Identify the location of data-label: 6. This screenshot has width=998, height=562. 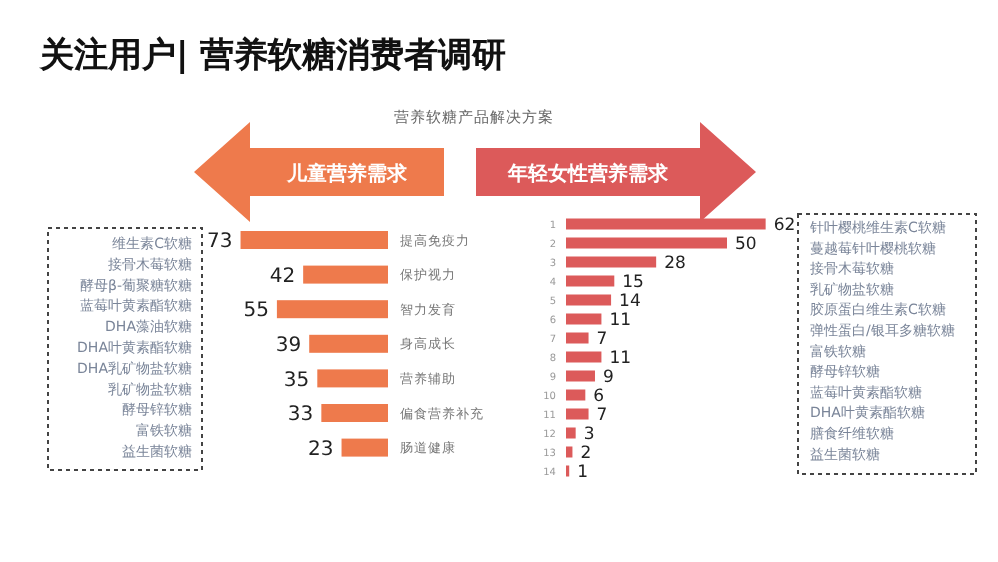
(599, 397).